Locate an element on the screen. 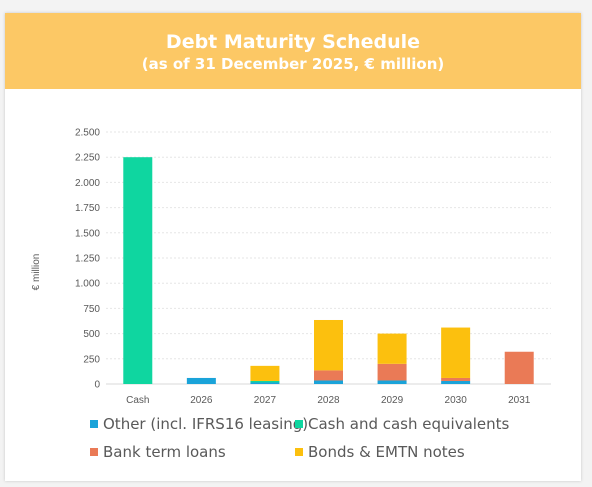  y-tick-label: 250 is located at coordinates (91, 359).